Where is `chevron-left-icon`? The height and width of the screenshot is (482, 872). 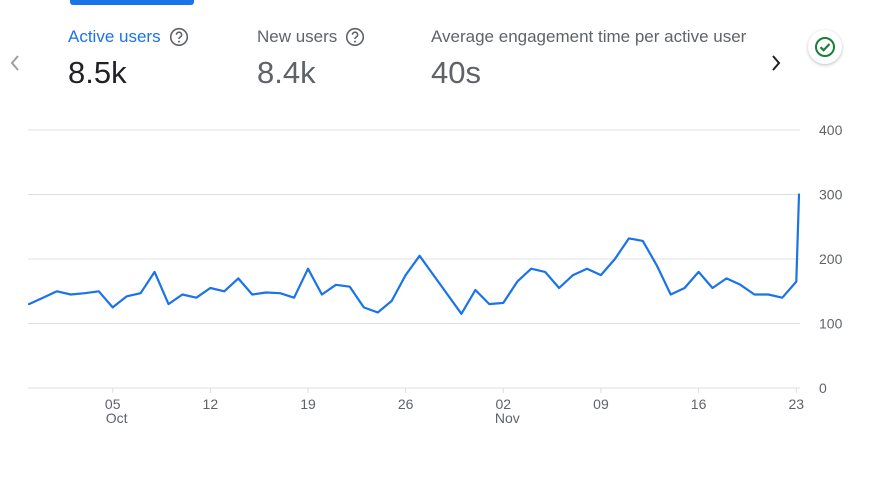
chevron-left-icon is located at coordinates (14, 63).